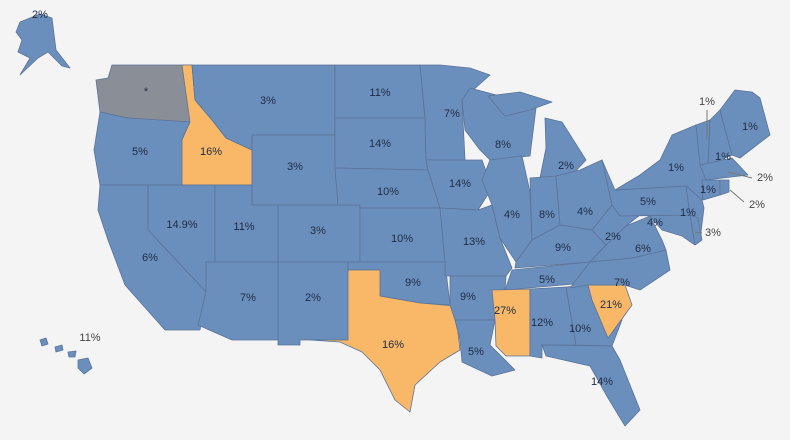 Image resolution: width=790 pixels, height=440 pixels. What do you see at coordinates (643, 249) in the screenshot?
I see `state-label-va: 6%` at bounding box center [643, 249].